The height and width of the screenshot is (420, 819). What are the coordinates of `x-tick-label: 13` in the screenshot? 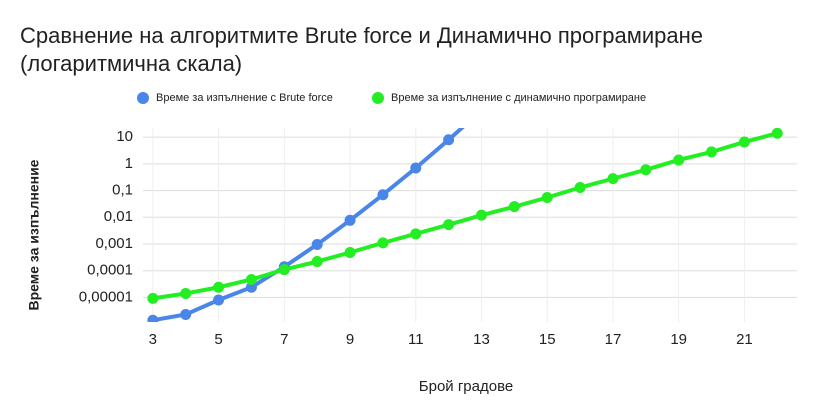 It's located at (481, 339).